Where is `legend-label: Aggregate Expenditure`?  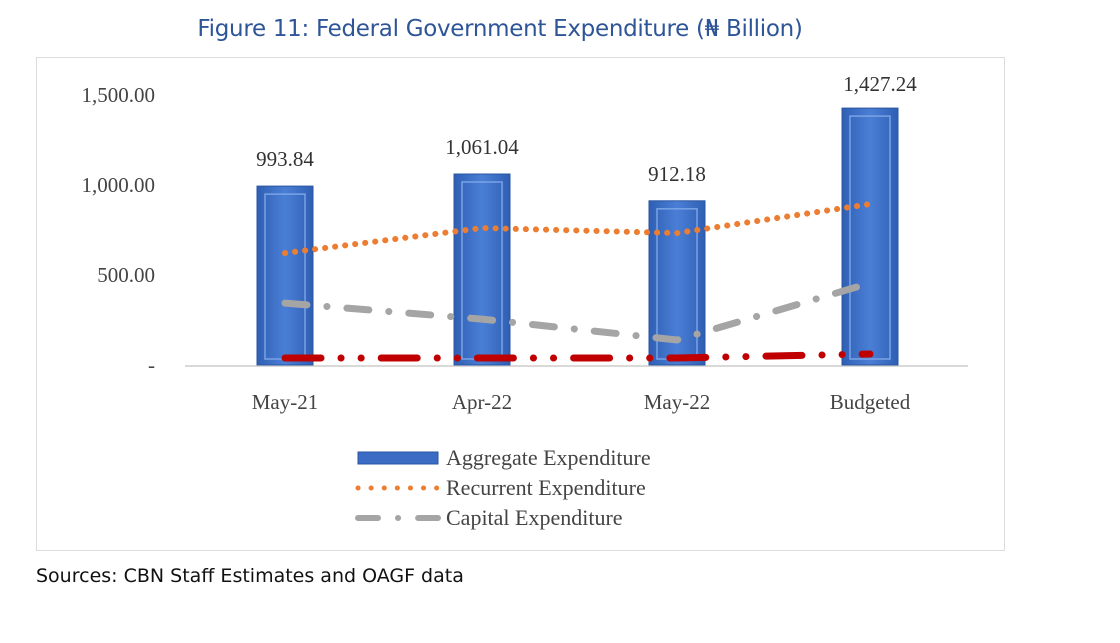
legend-label: Aggregate Expenditure is located at coordinates (548, 457).